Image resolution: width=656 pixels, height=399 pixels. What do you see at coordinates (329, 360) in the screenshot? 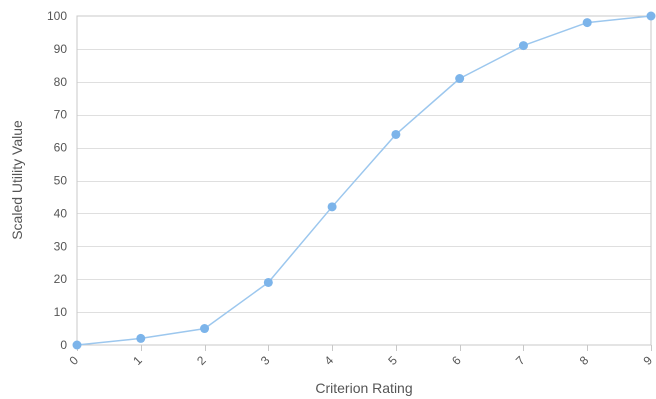
I see `x-tick-label: 4` at bounding box center [329, 360].